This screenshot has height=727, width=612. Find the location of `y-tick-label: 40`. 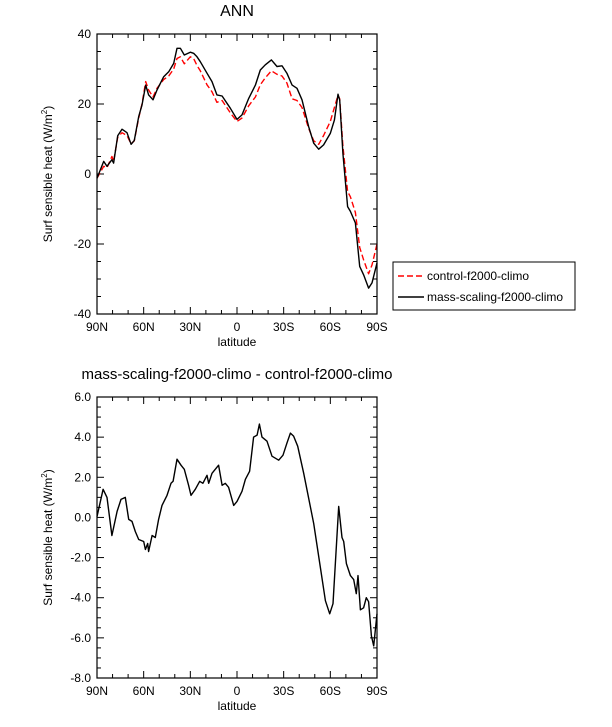

y-tick-label: 40 is located at coordinates (85, 34).